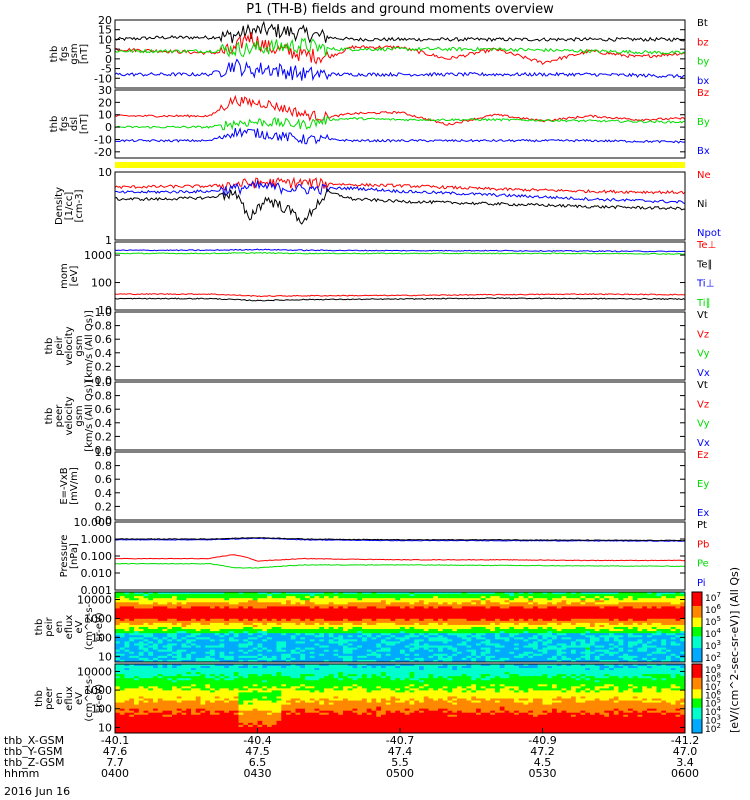 This screenshot has width=750, height=800. What do you see at coordinates (400, 627) in the screenshot?
I see `ion_spec-frame` at bounding box center [400, 627].